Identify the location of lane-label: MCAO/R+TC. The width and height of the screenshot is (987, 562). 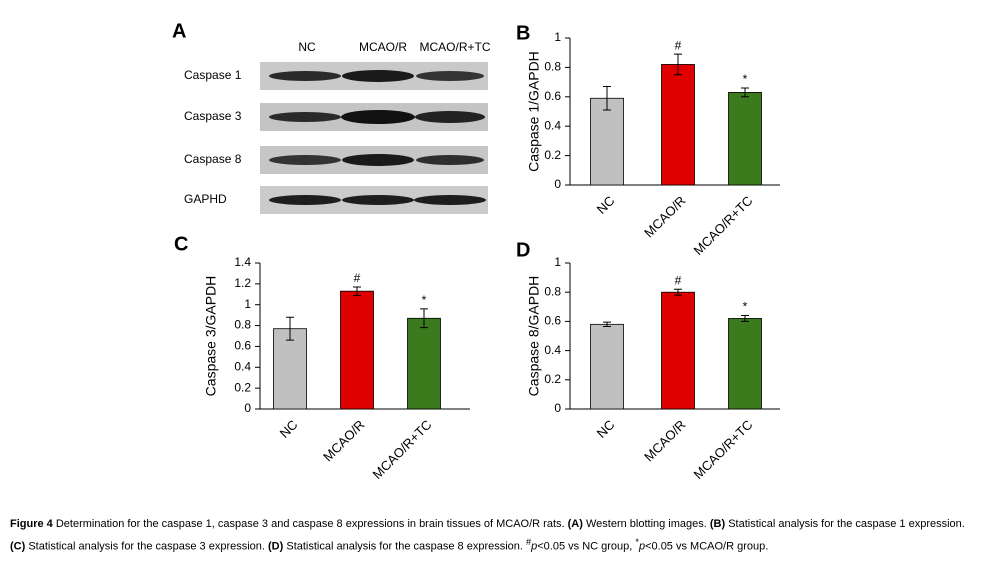
(454, 47).